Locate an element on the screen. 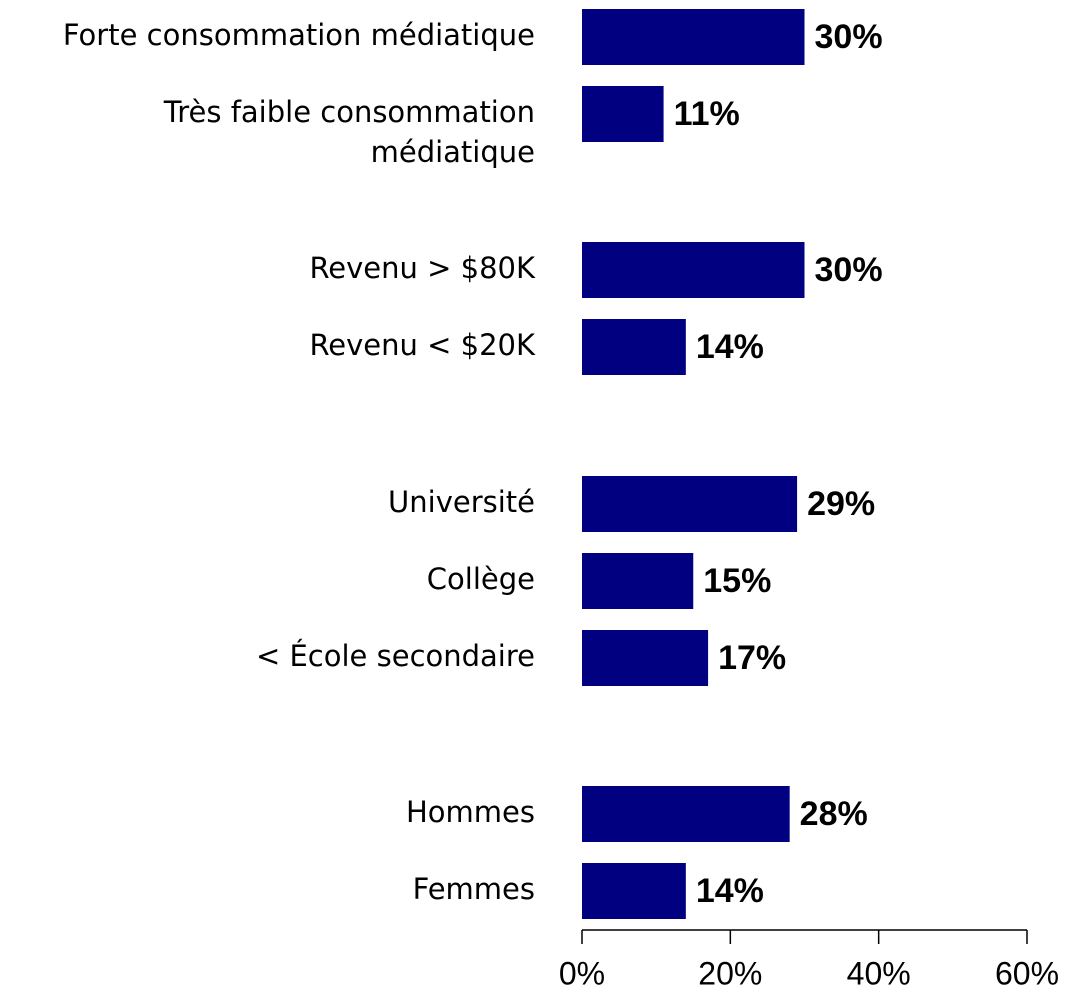  category-label: Femmes is located at coordinates (473, 889).